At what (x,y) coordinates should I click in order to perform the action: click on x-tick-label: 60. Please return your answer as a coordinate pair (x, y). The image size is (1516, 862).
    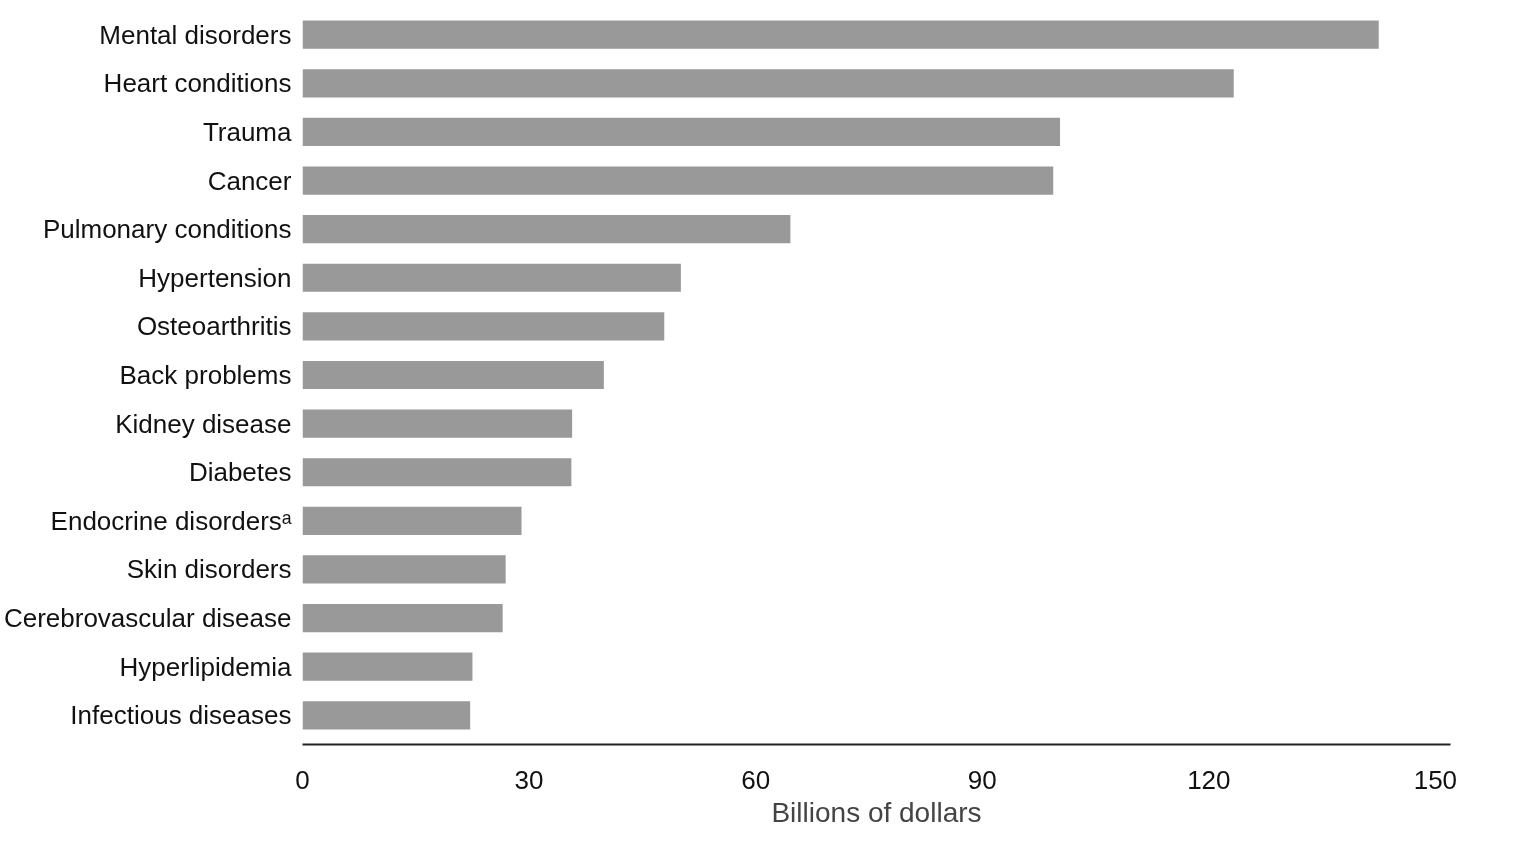
    Looking at the image, I should click on (756, 779).